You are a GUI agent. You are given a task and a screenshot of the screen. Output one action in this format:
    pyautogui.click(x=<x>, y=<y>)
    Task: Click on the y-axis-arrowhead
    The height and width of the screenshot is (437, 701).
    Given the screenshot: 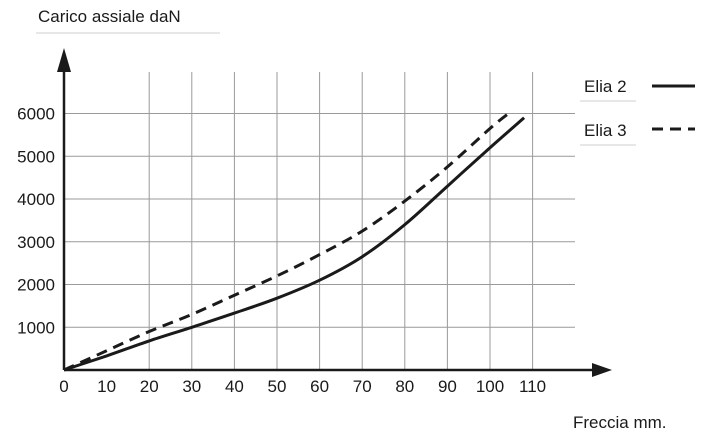 What is the action you would take?
    pyautogui.click(x=64, y=60)
    